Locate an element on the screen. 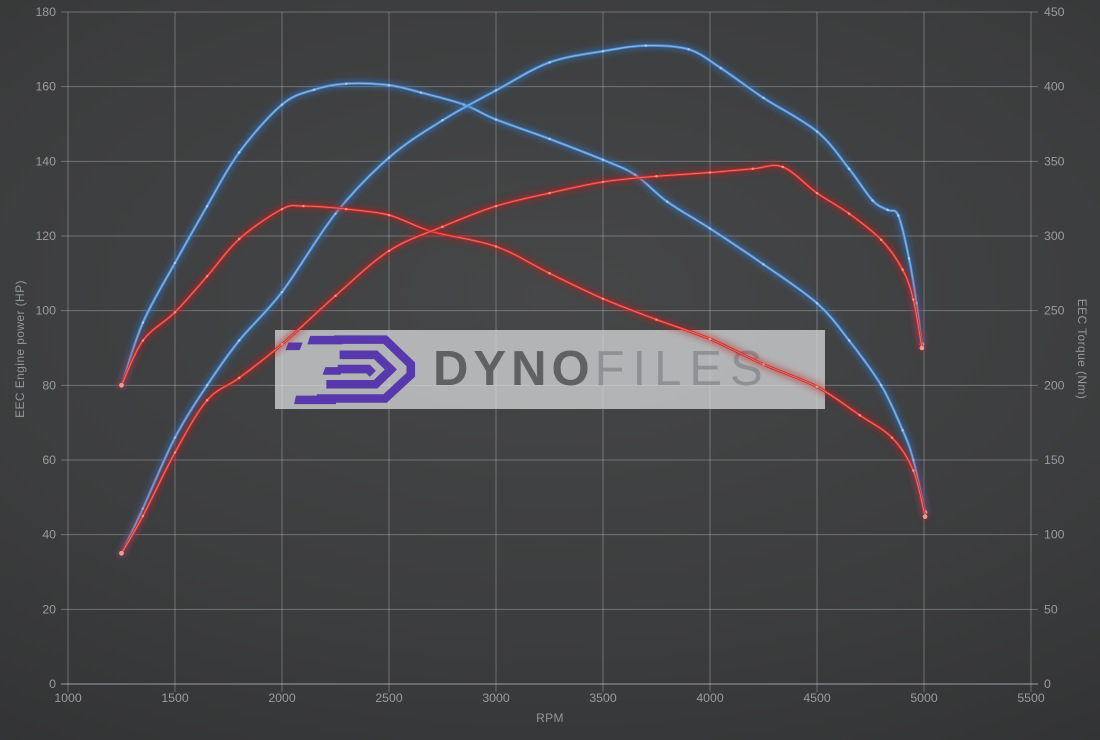 This screenshot has height=740, width=1100. svg-text: 5500 is located at coordinates (1031, 698).